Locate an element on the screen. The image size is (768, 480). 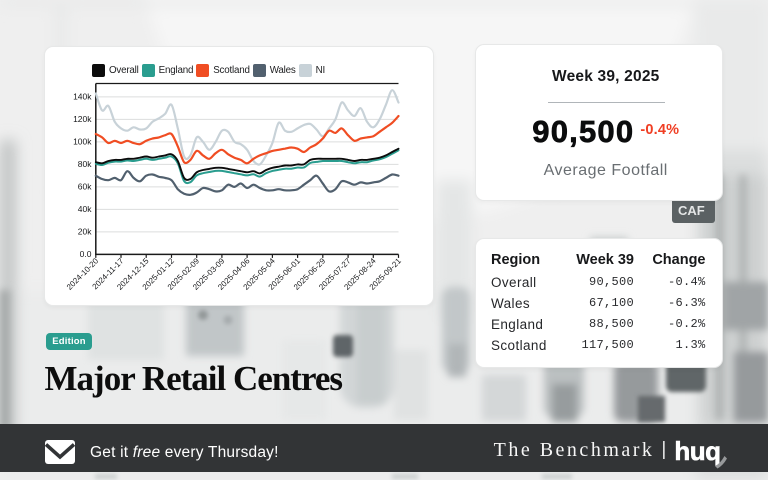
svg-text: 20k is located at coordinates (84, 231).